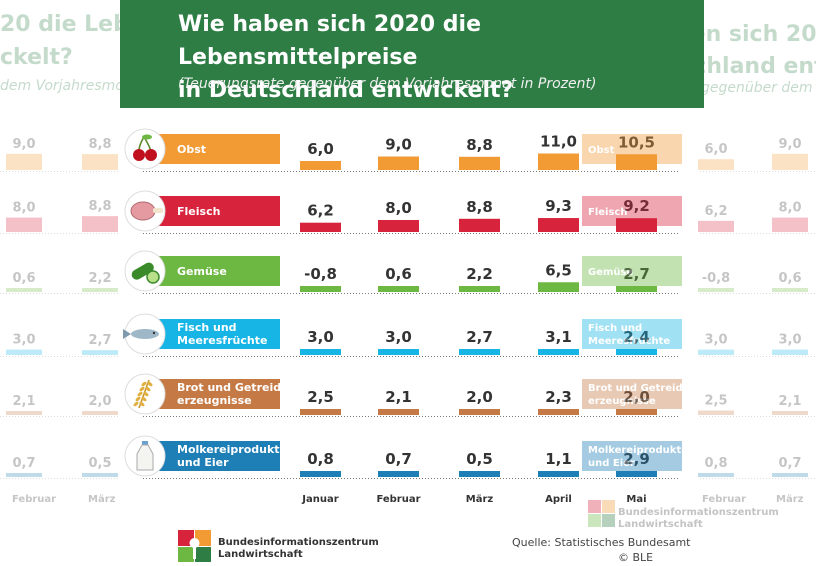 The height and width of the screenshot is (566, 816). I want to click on bar-value-label: 11,0, so click(558, 142).